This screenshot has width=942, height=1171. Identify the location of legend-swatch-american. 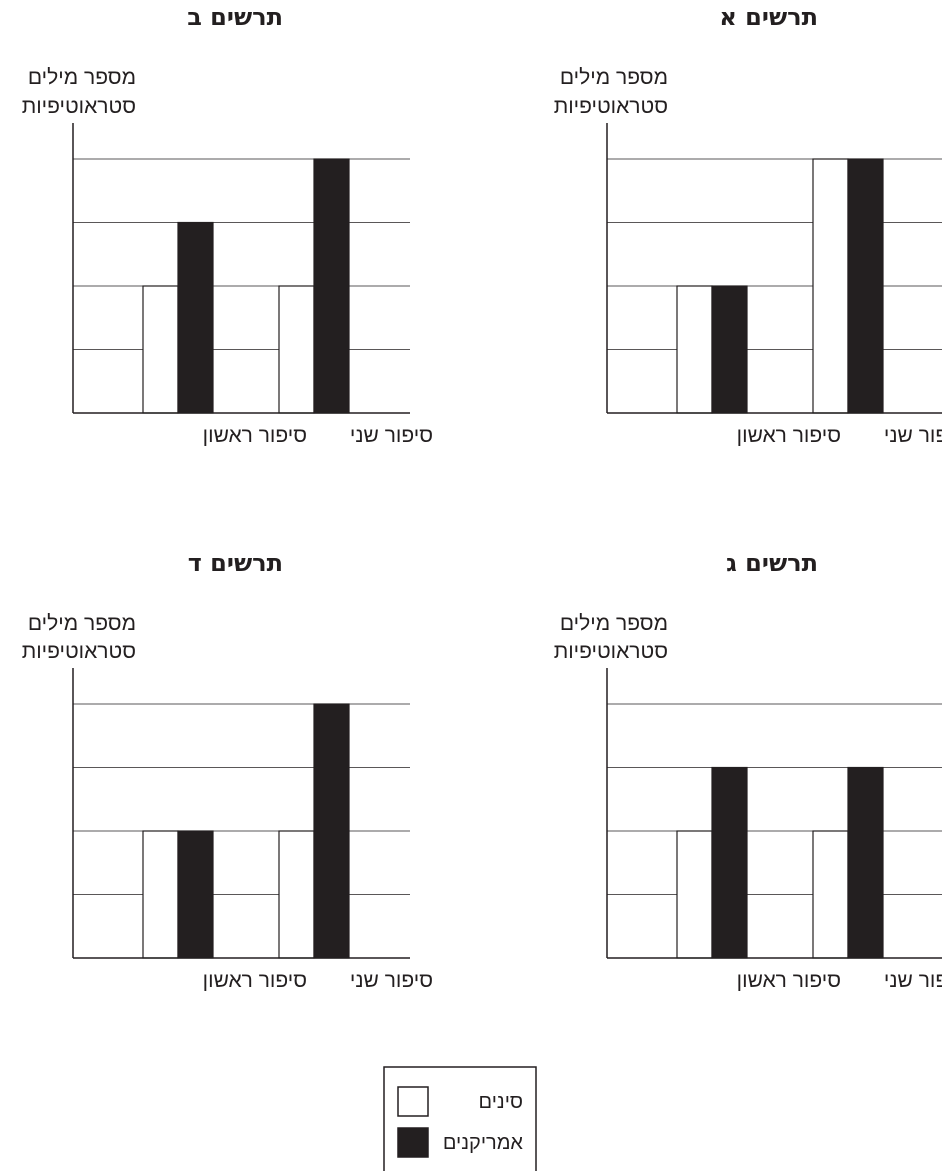
(413, 1142).